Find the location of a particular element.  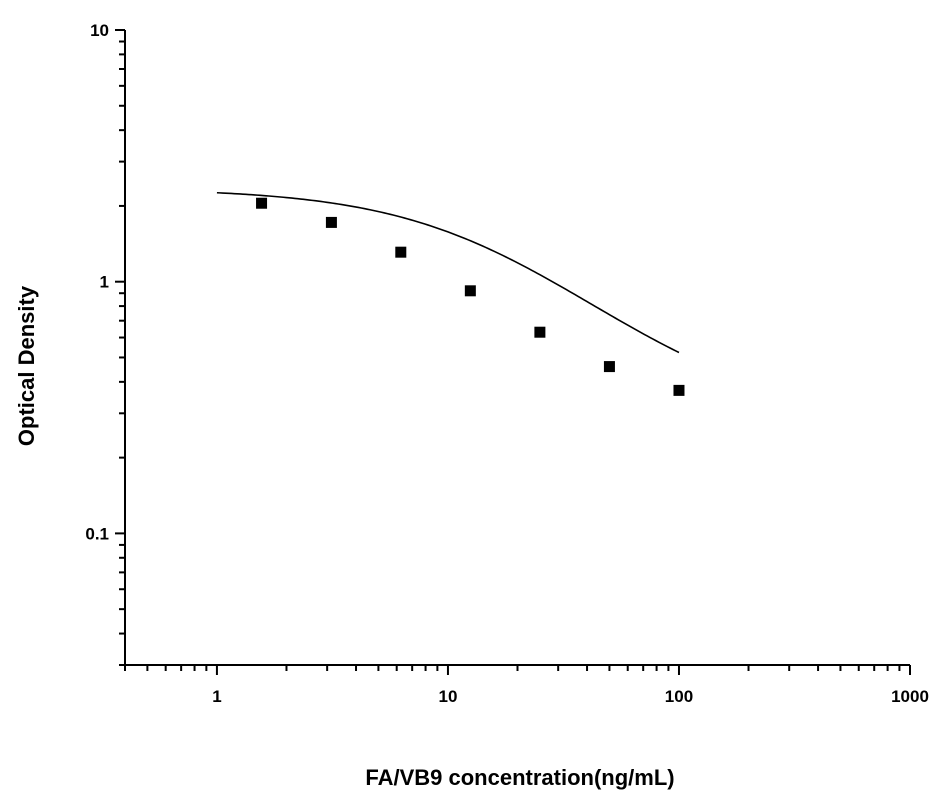

x-tick-label: 100 is located at coordinates (679, 696).